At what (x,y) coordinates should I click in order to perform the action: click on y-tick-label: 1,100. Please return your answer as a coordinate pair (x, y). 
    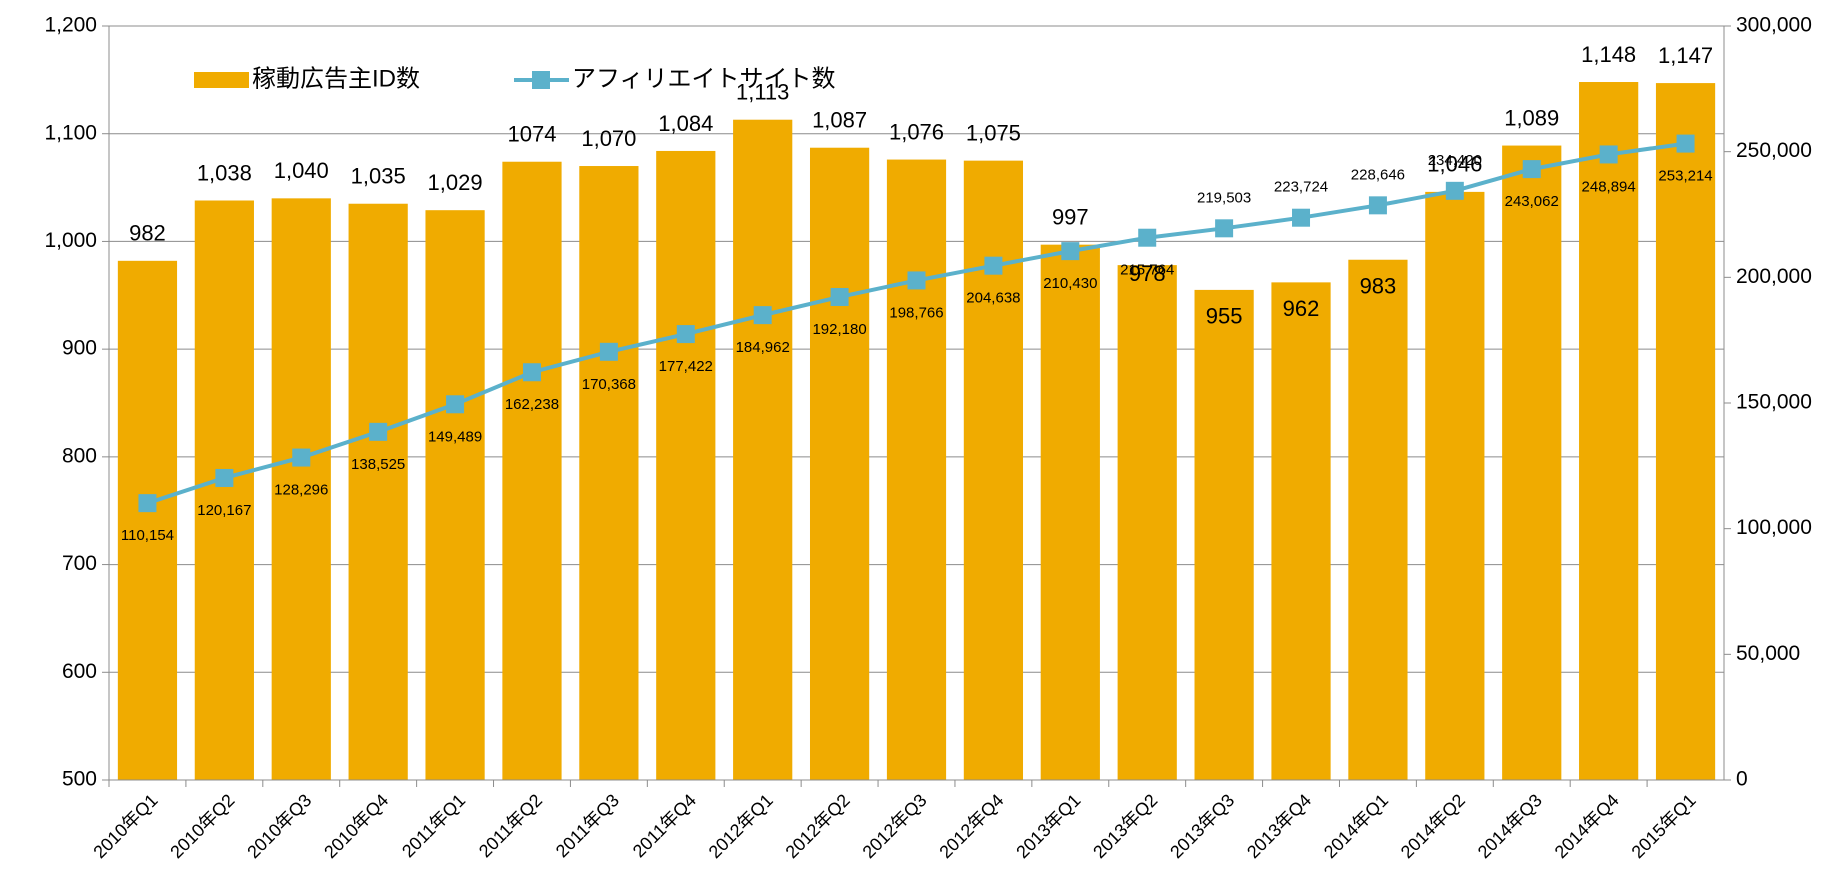
    Looking at the image, I should click on (70, 132).